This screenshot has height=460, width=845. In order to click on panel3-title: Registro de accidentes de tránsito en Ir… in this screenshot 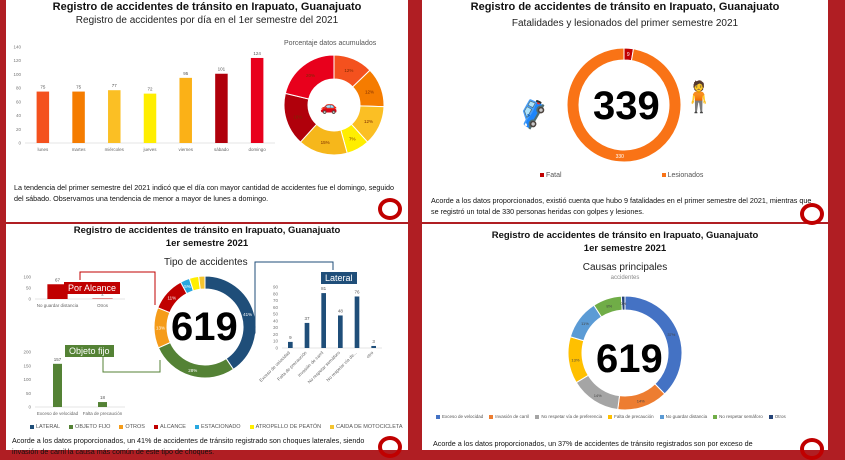, I will do `click(625, 7)`.